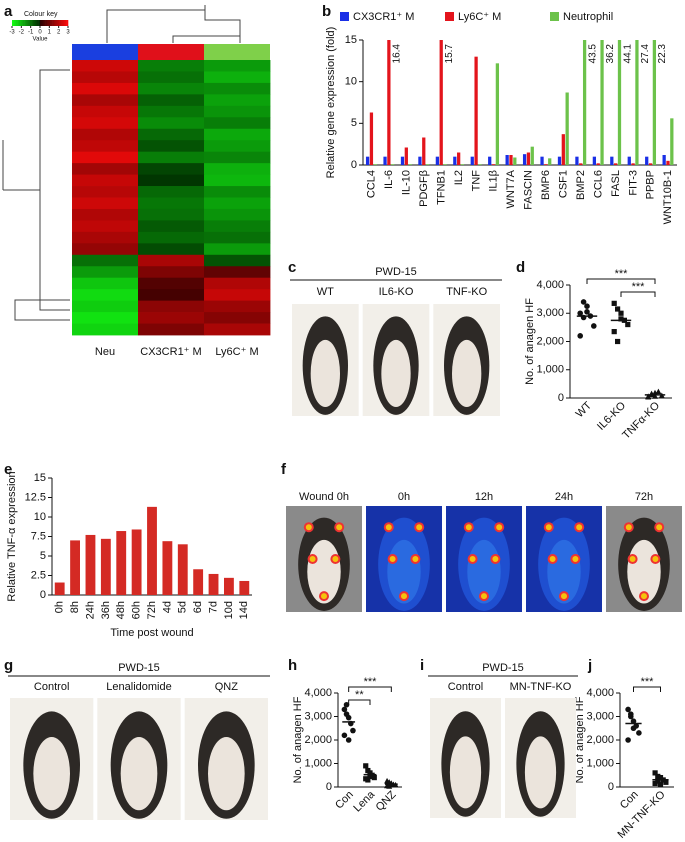  What do you see at coordinates (639, 287) in the screenshot?
I see `significance-label: ***` at bounding box center [639, 287].